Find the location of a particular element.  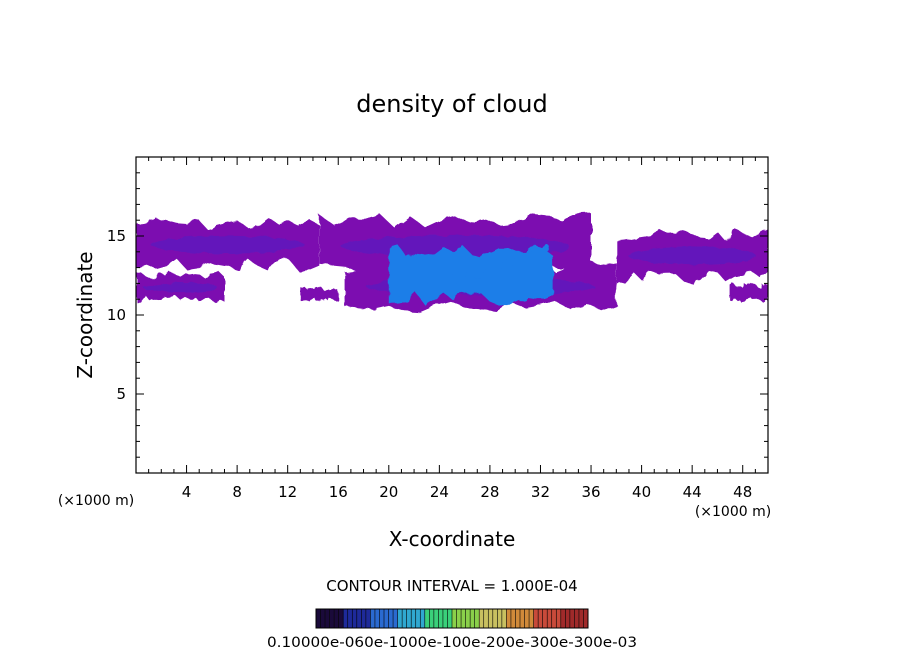

x-axis-label: X-coordinate is located at coordinates (452, 539).